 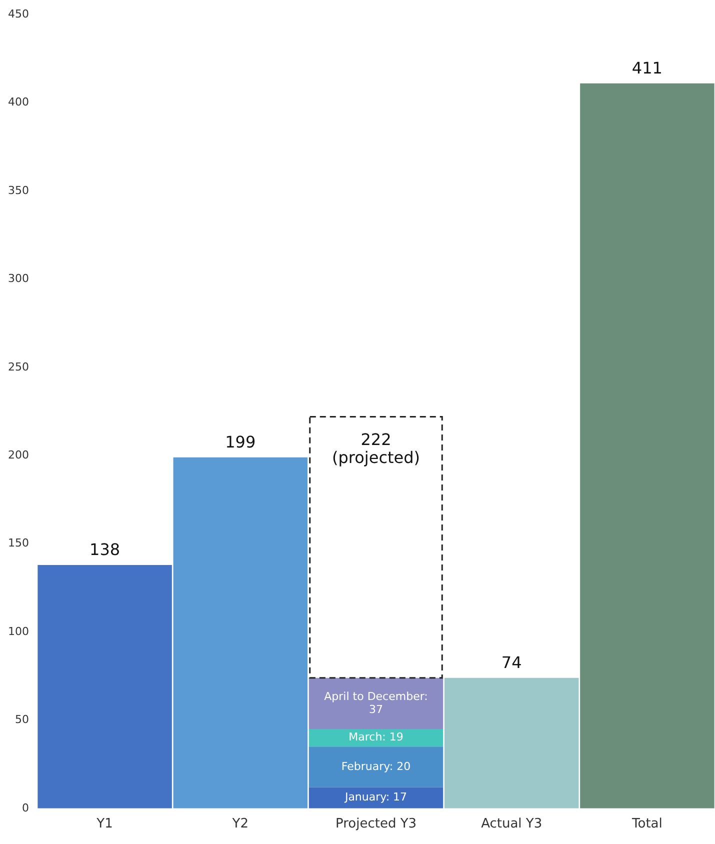 I want to click on total-label: 411, so click(x=647, y=68).